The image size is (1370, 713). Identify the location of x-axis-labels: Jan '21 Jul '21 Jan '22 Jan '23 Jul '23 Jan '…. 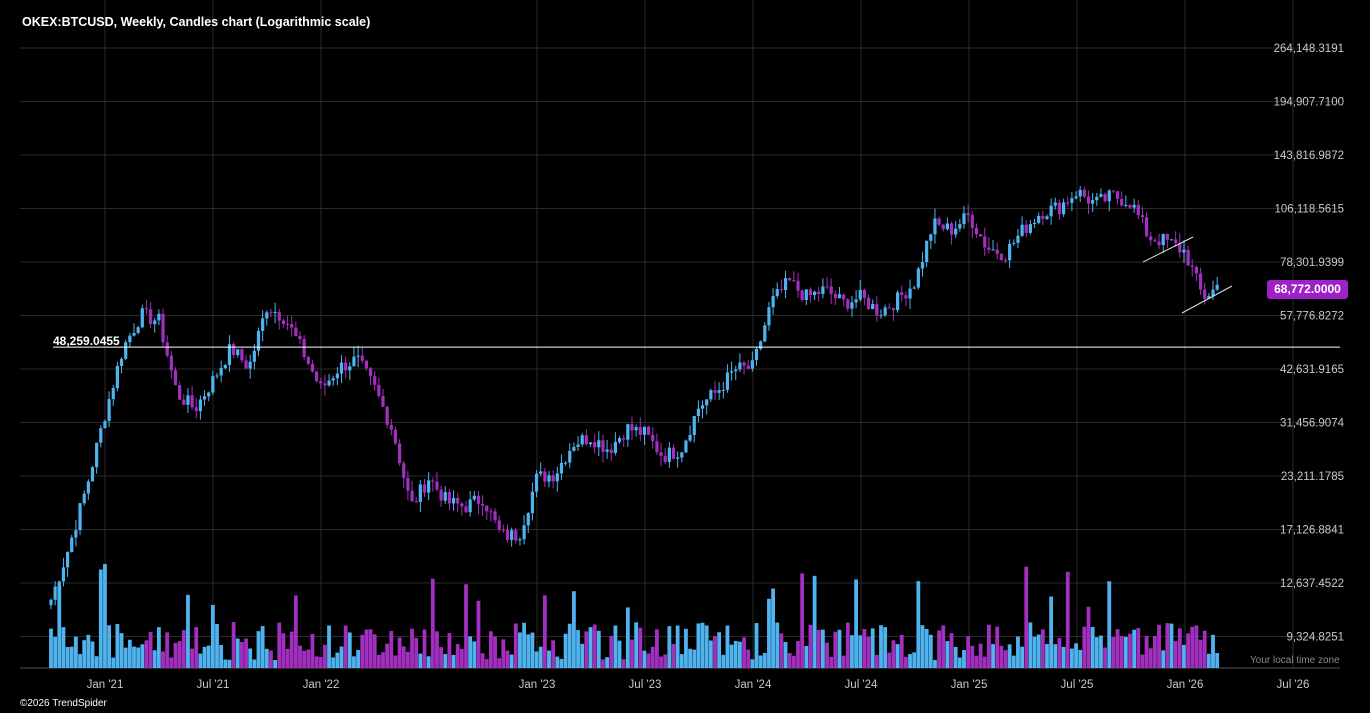
(698, 685).